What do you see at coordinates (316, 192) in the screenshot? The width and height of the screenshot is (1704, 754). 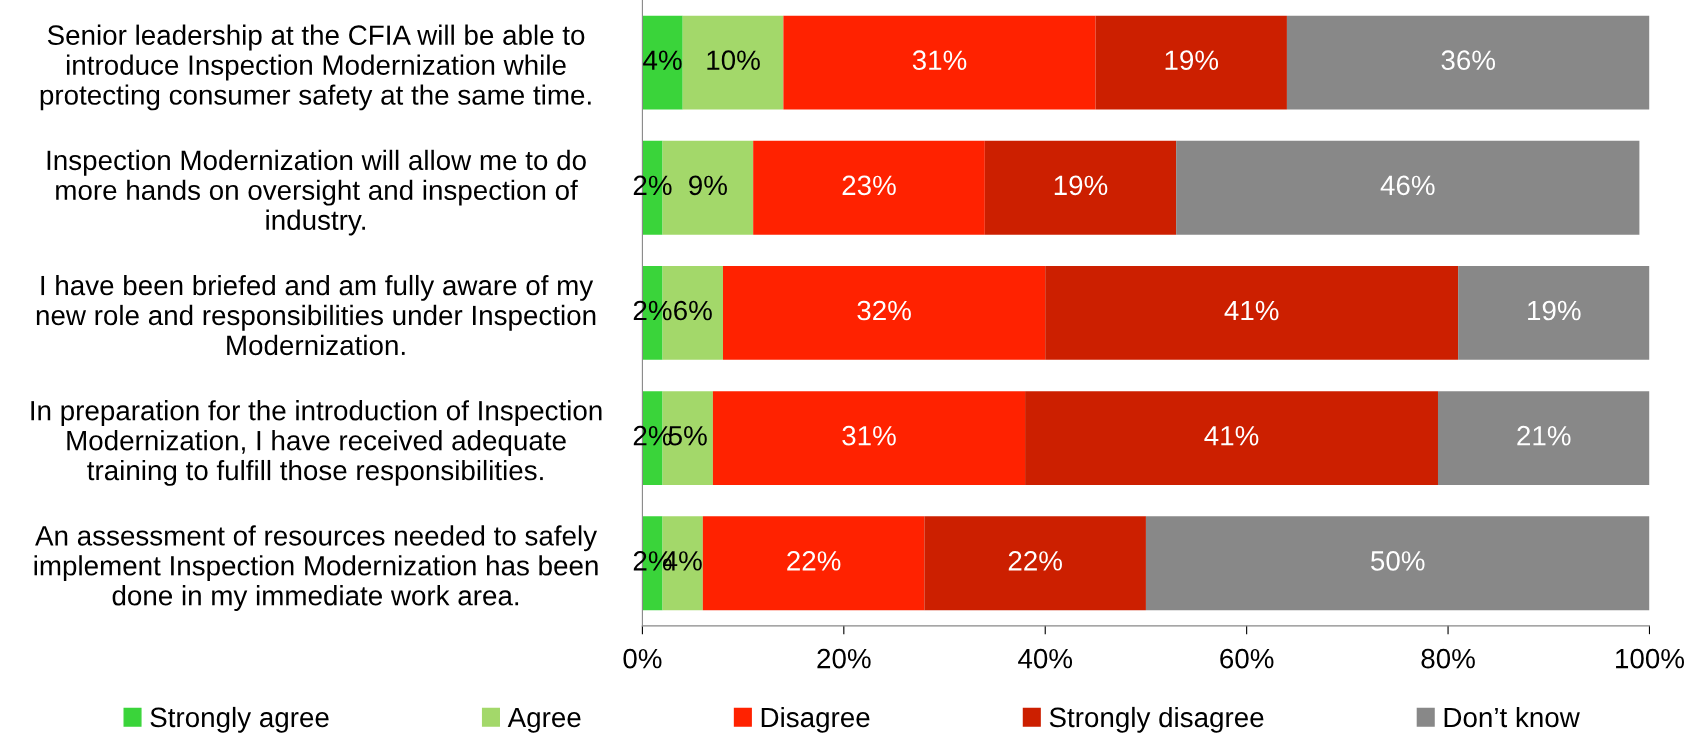 I see `y-tick-label: Inspection Modernization will allow me to do more hands on oversight and inspection of industry.` at bounding box center [316, 192].